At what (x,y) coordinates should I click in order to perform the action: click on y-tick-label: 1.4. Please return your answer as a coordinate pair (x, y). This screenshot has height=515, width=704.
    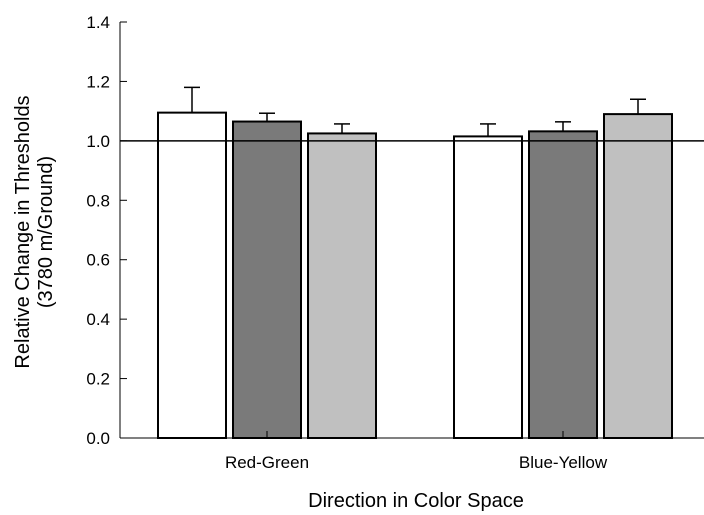
    Looking at the image, I should click on (98, 22).